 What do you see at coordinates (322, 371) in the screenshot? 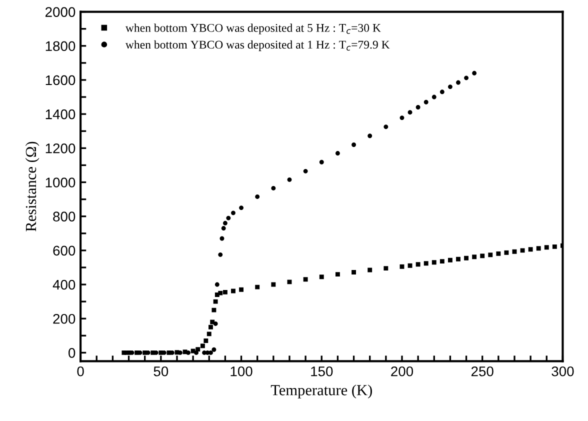
I see `x-tick-label: 150` at bounding box center [322, 371].